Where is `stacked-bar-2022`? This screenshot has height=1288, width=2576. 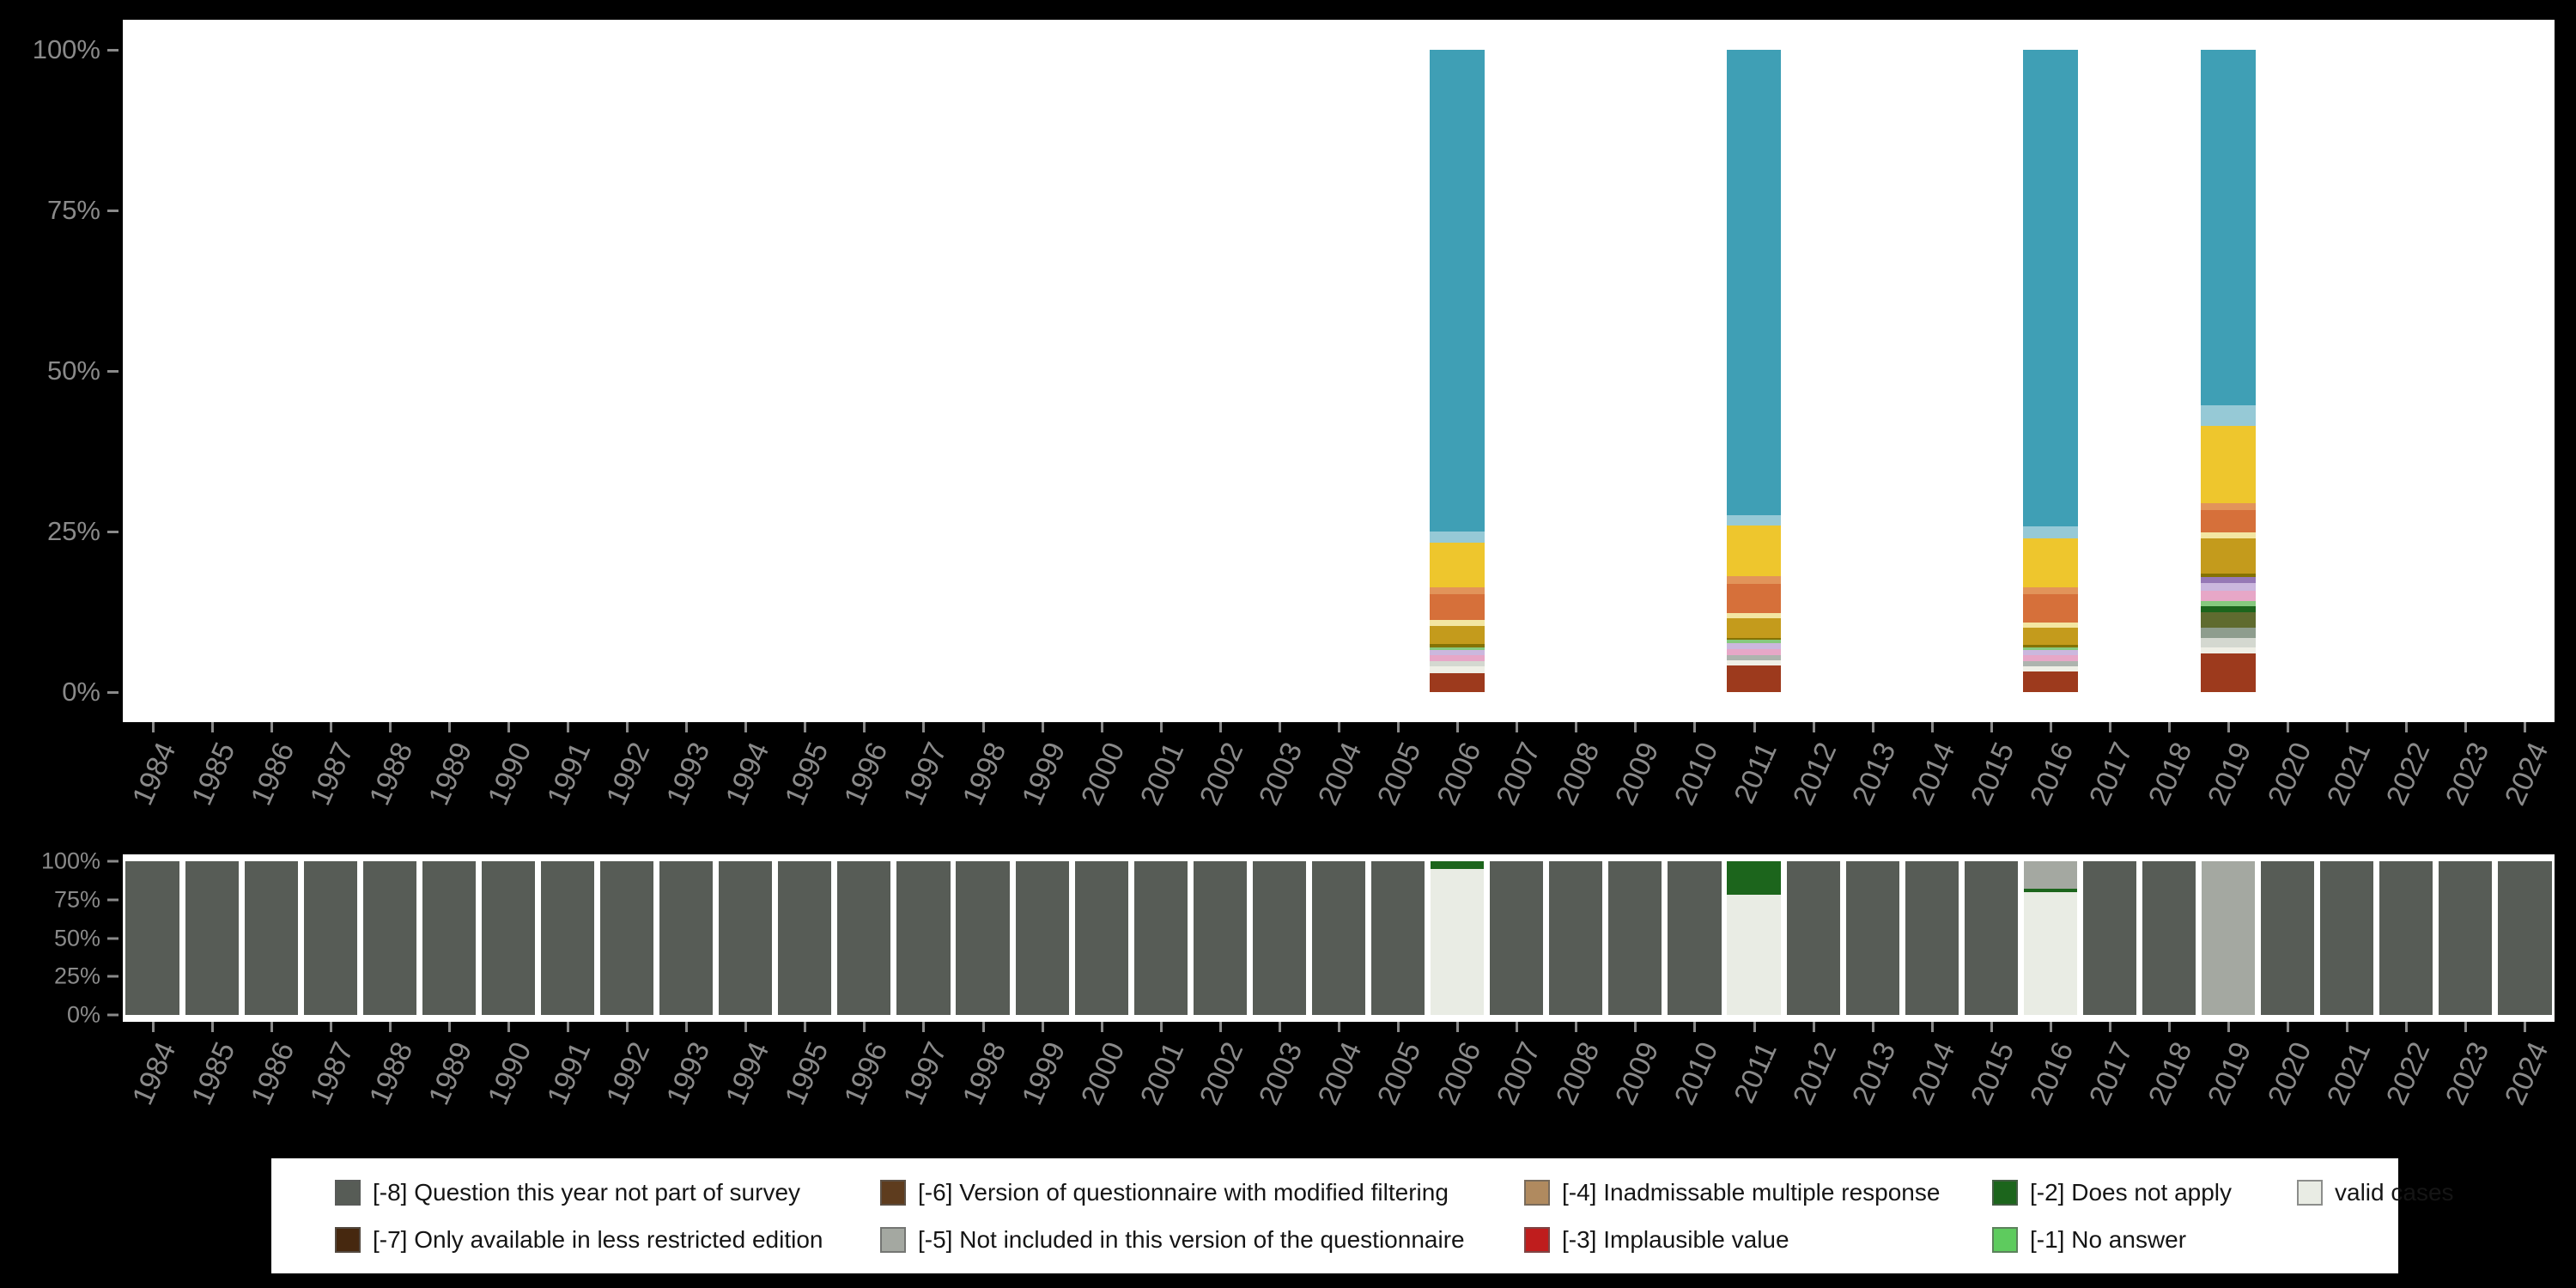
stacked-bar-2022 is located at coordinates (2406, 938).